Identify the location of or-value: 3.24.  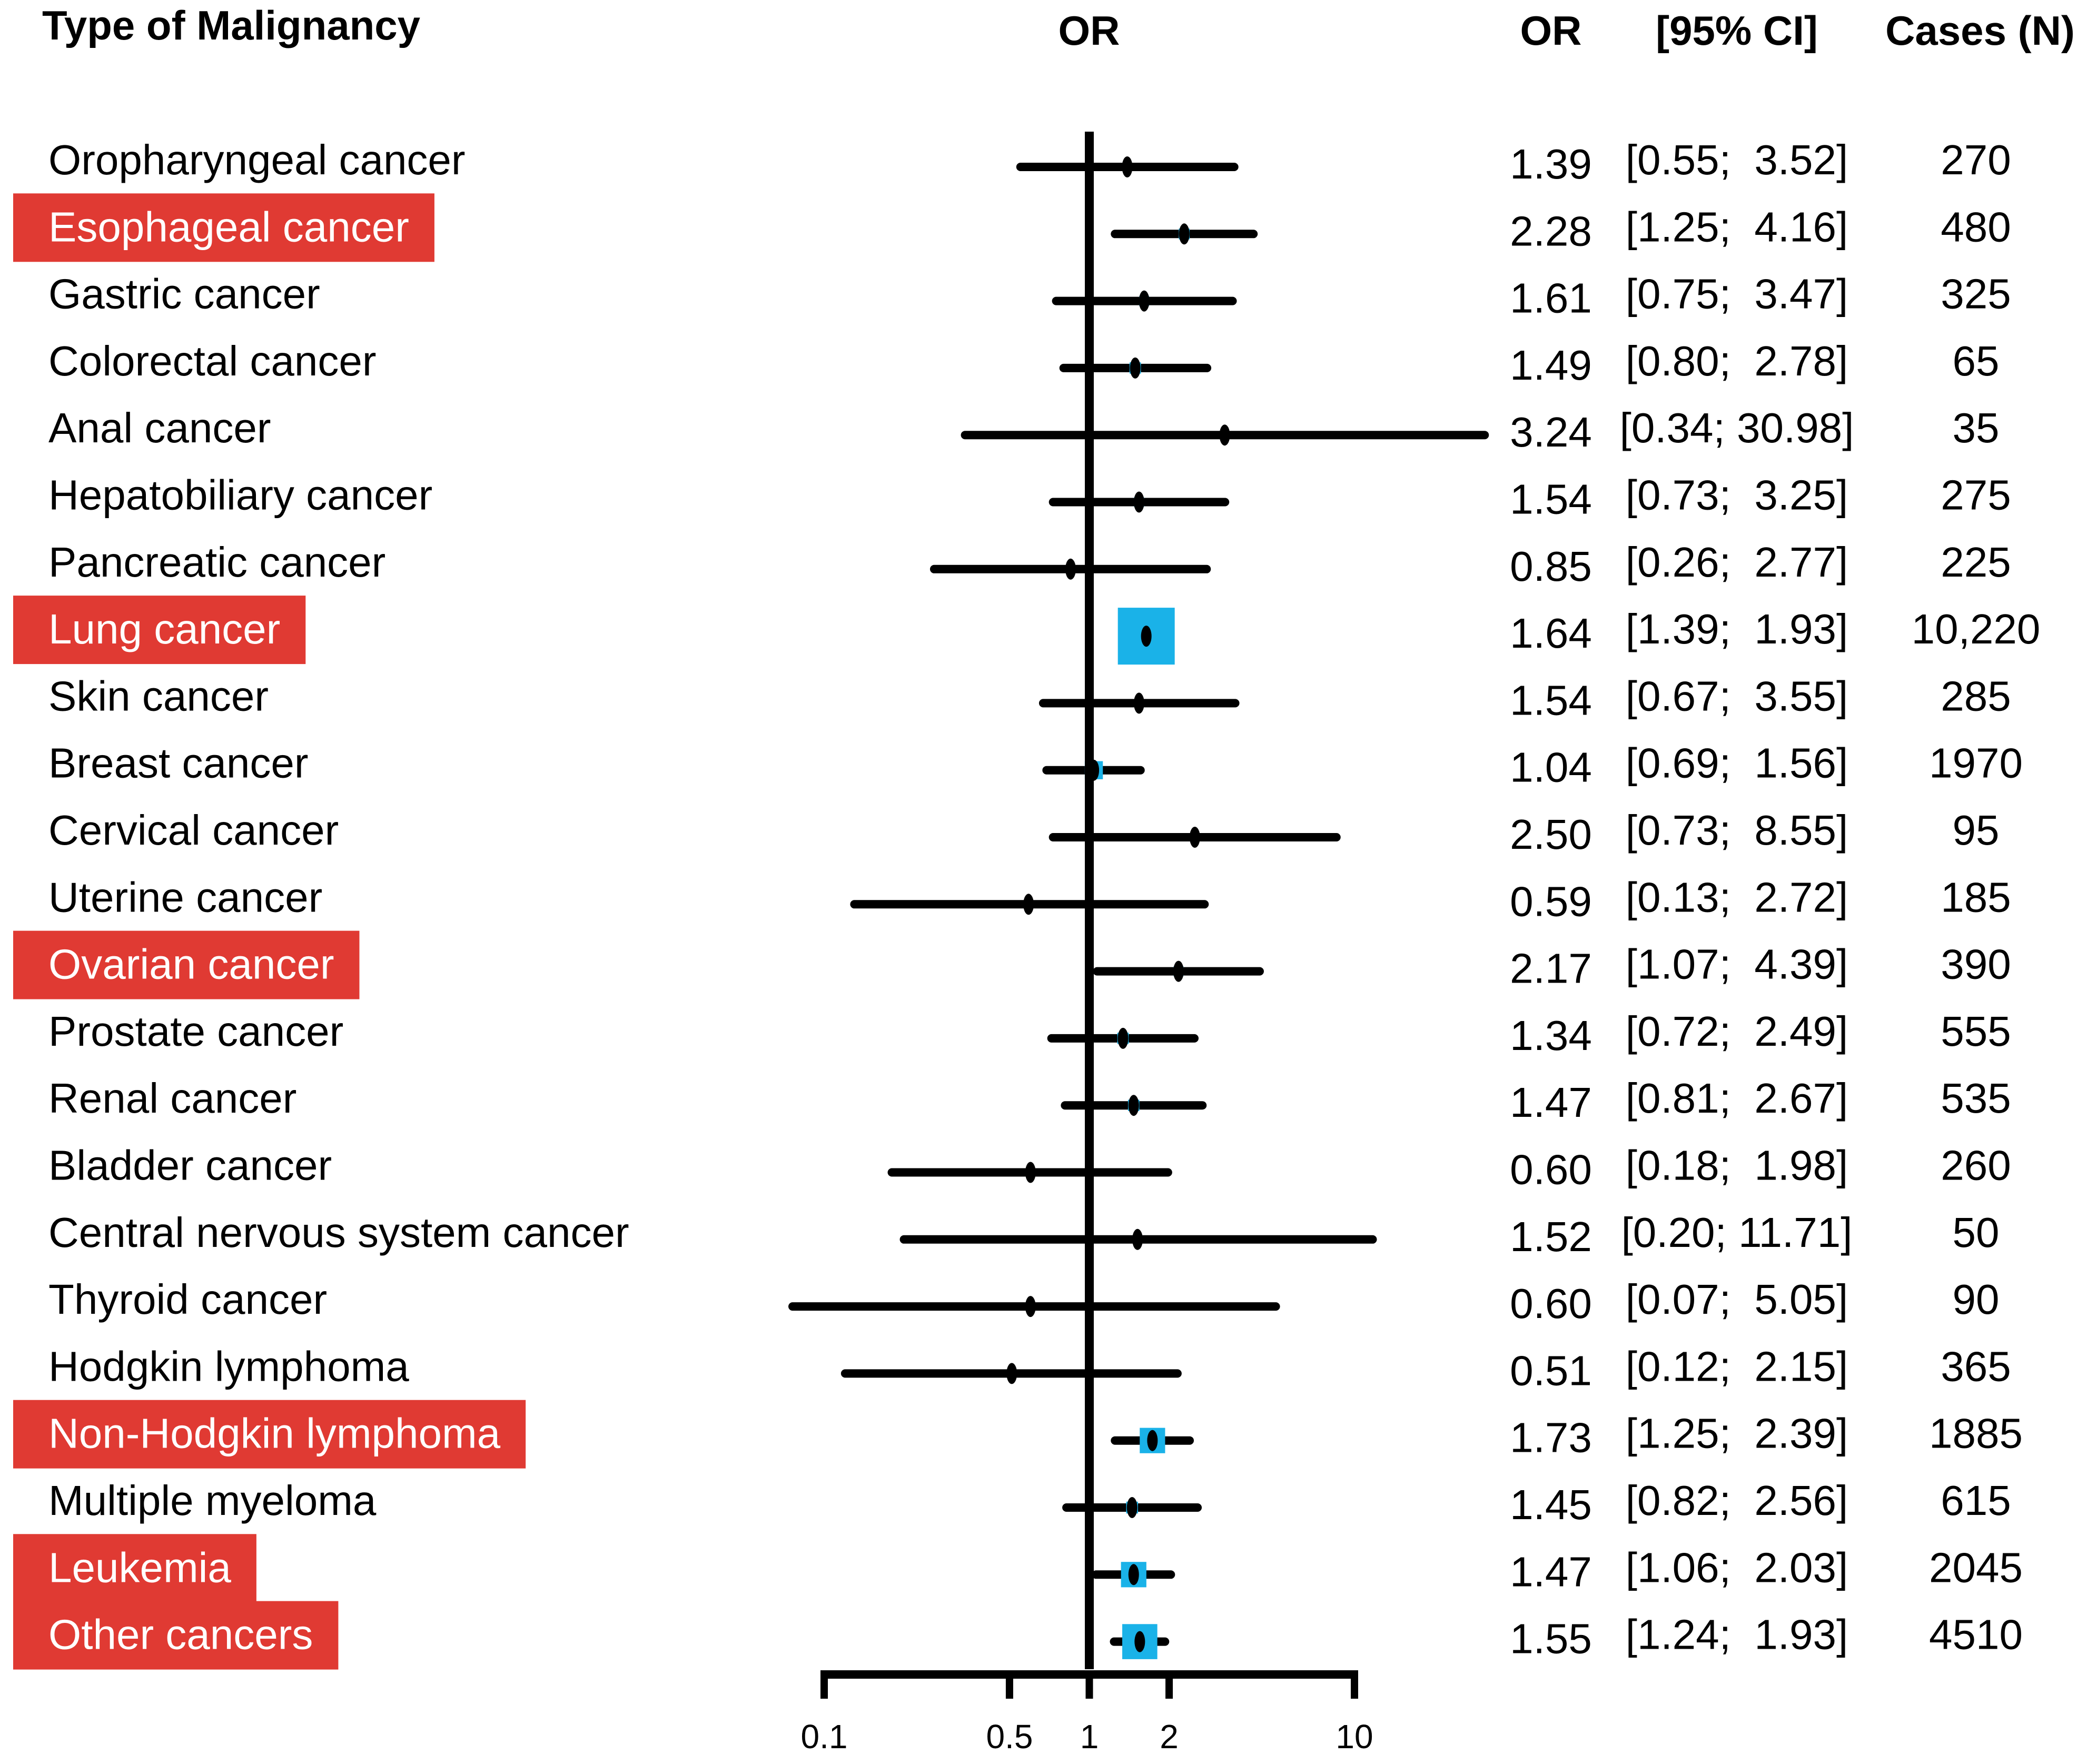
(1551, 432).